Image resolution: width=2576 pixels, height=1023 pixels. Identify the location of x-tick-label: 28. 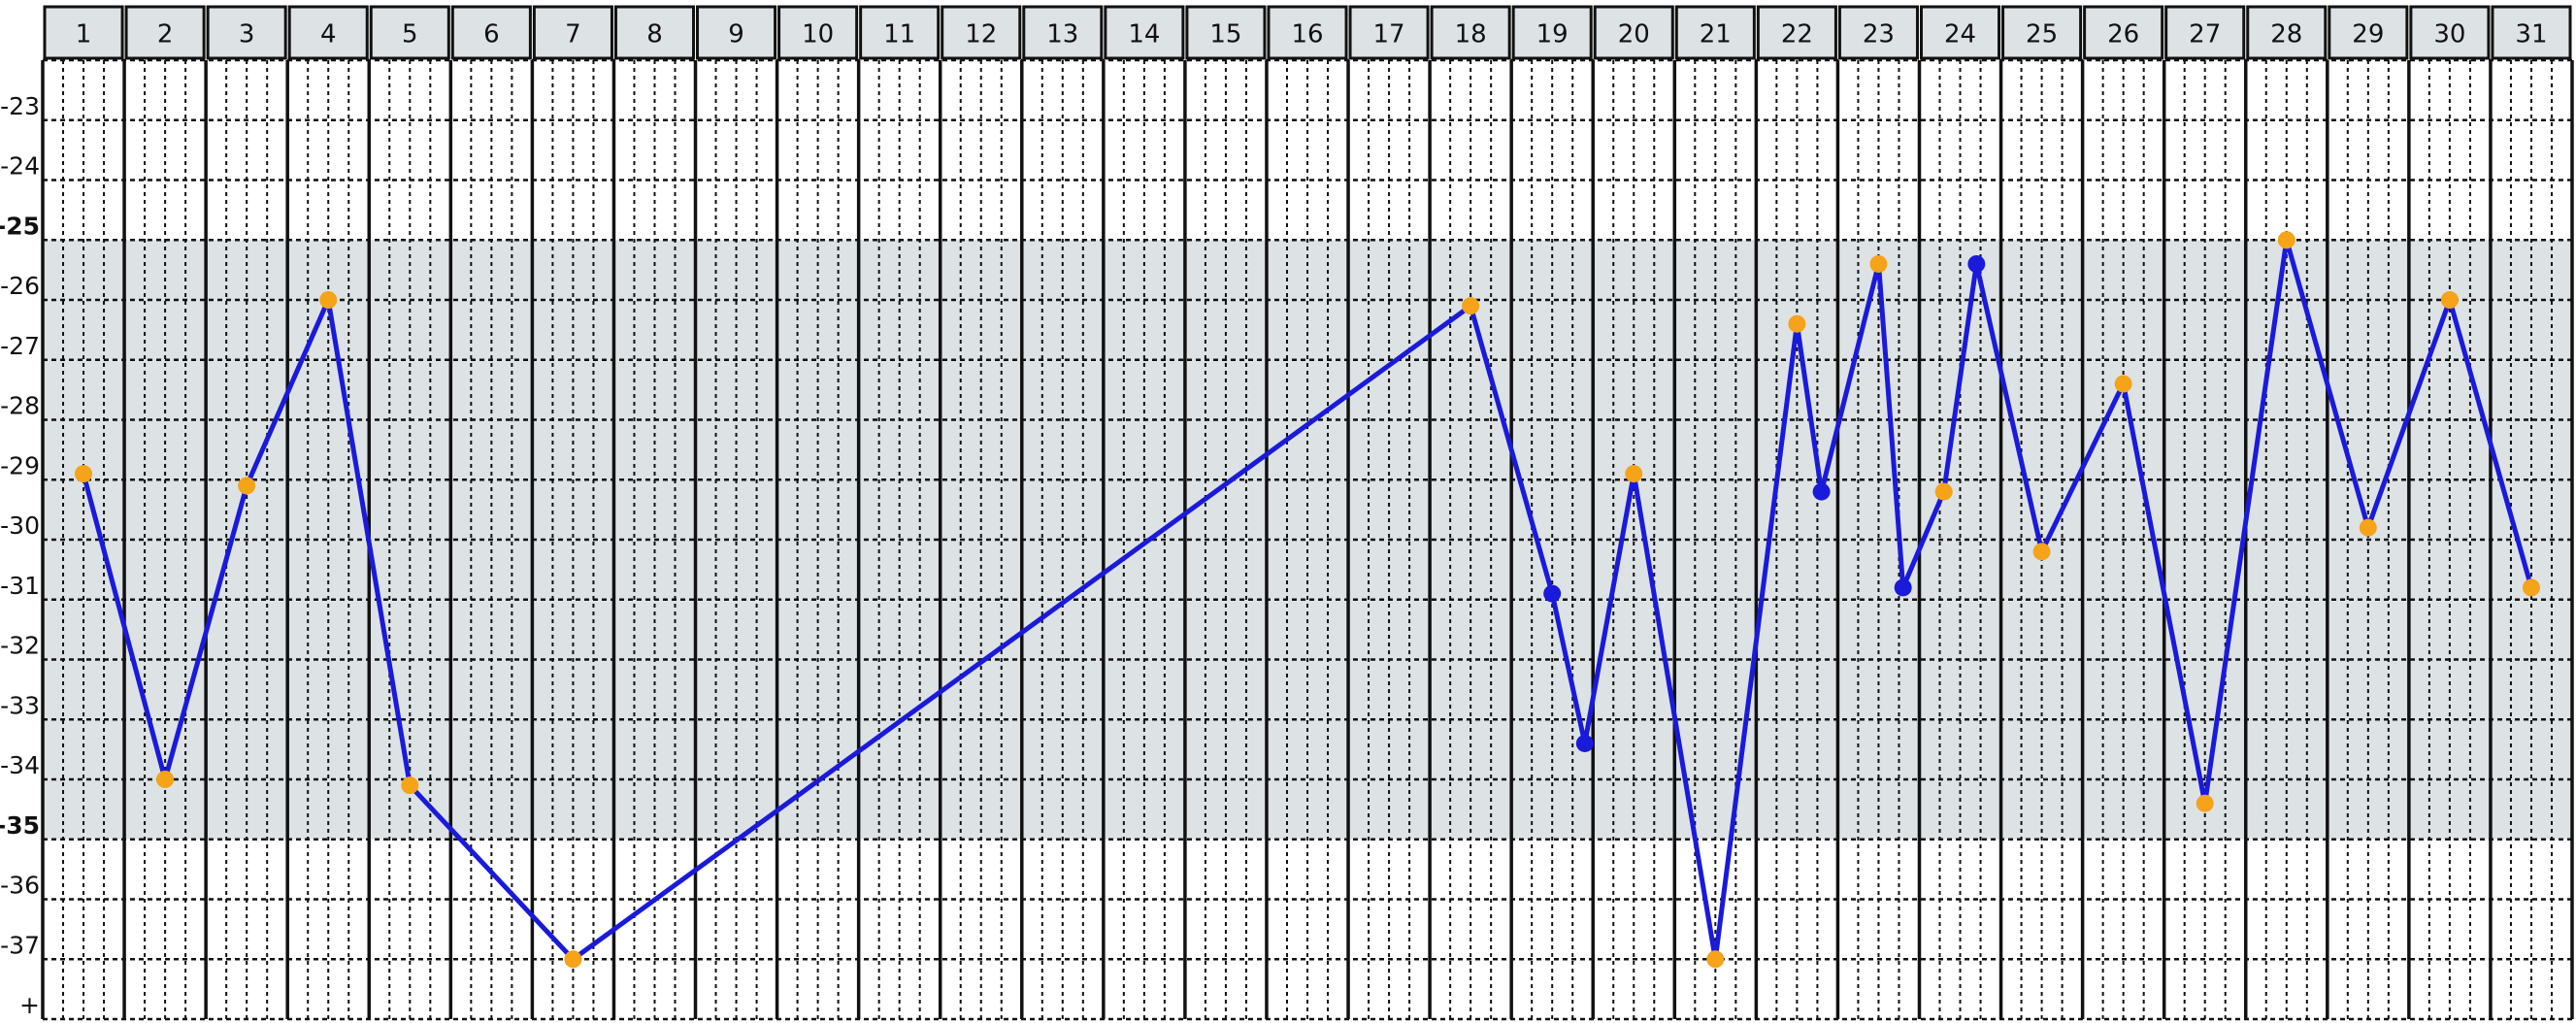
(2286, 35).